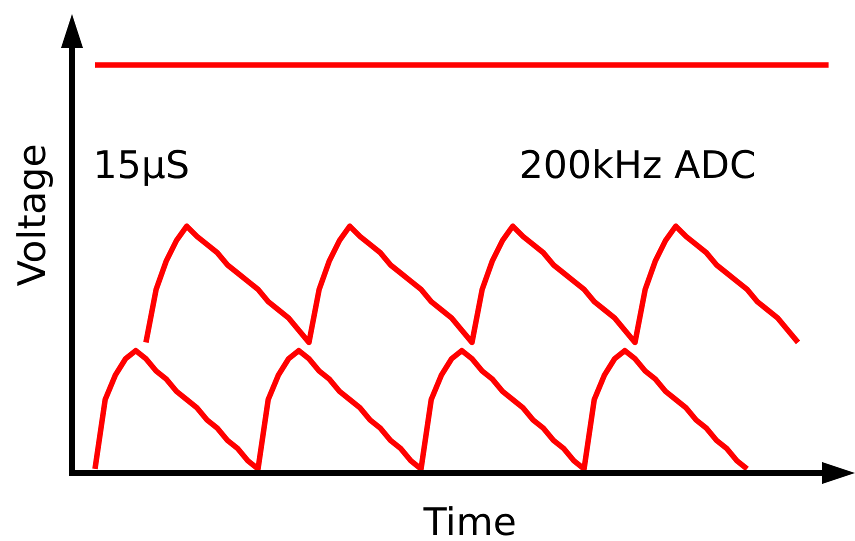 This screenshot has height=541, width=855. What do you see at coordinates (141, 165) in the screenshot?
I see `annotation: 15μS` at bounding box center [141, 165].